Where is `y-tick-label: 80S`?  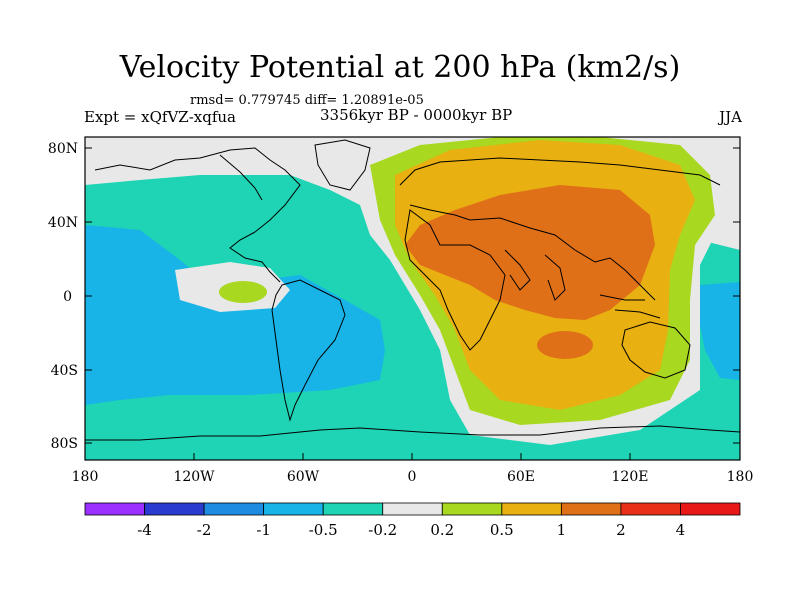
y-tick-label: 80S is located at coordinates (64, 444).